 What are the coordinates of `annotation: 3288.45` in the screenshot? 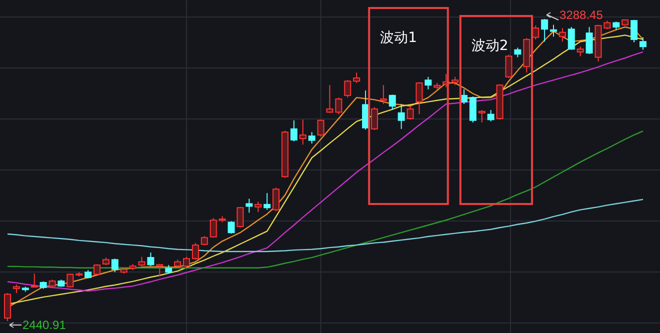 It's located at (582, 15).